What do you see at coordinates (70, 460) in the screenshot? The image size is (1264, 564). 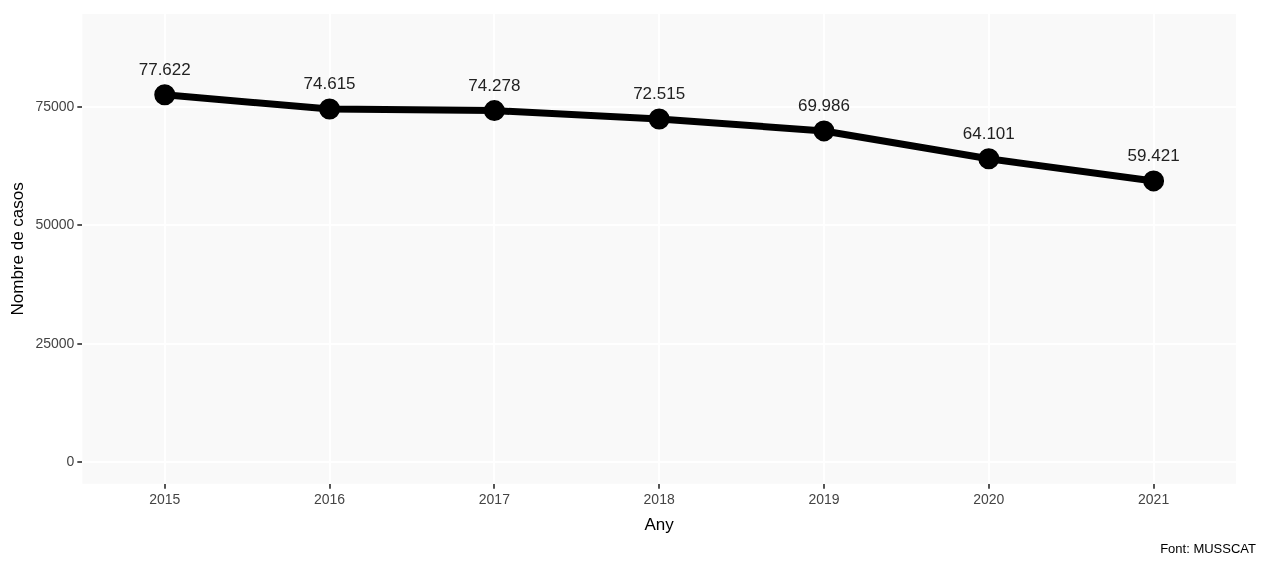 I see `y-tick-label: 0` at bounding box center [70, 460].